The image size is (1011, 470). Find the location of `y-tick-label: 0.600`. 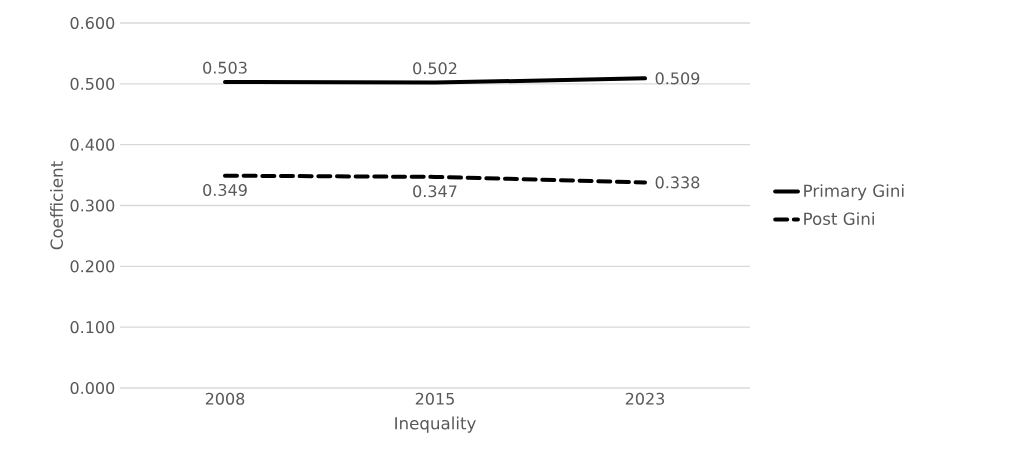

y-tick-label: 0.600 is located at coordinates (92, 23).